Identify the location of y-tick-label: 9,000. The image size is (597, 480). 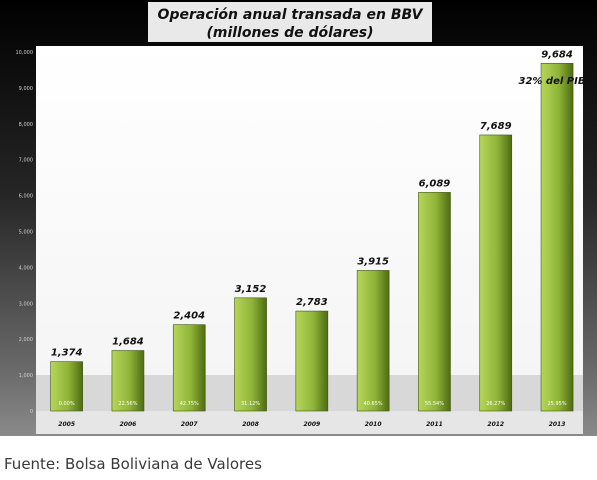
(26, 89).